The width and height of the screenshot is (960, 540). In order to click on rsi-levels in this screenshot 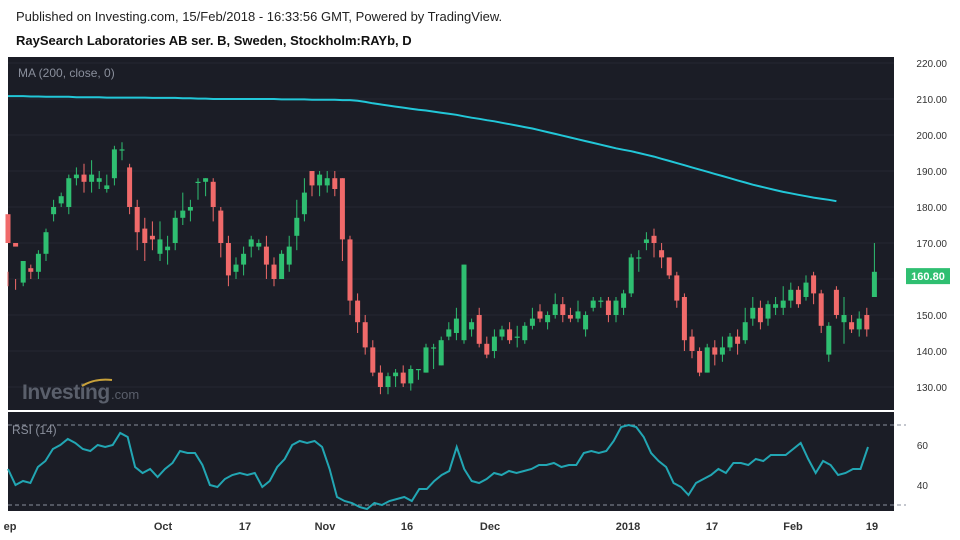, I will do `click(457, 465)`.